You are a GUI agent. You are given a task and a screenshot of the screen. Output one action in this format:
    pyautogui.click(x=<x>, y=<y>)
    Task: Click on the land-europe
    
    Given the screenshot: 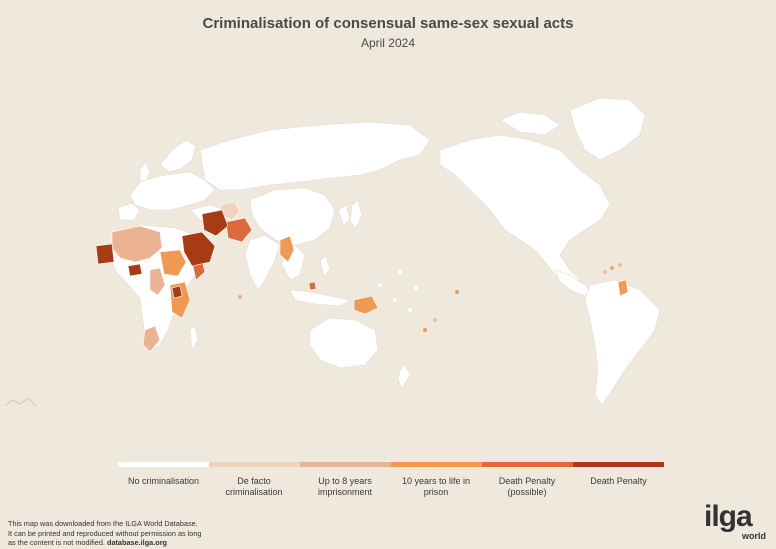 What is the action you would take?
    pyautogui.click(x=172, y=191)
    